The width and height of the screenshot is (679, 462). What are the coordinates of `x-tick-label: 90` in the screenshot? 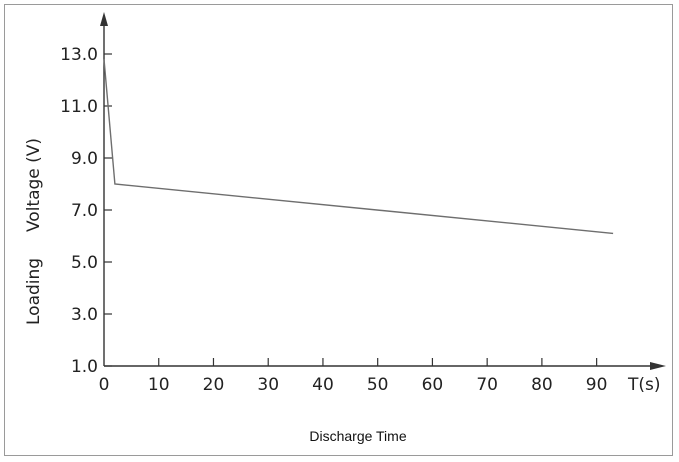 It's located at (597, 385).